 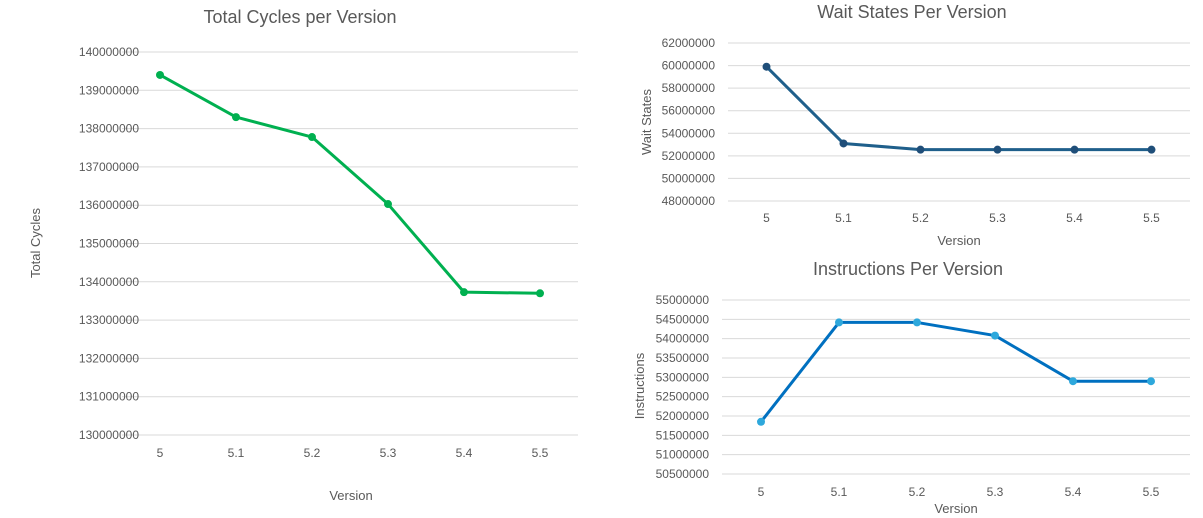 What do you see at coordinates (683, 358) in the screenshot?
I see `instructions-y-tick-label: 53500000` at bounding box center [683, 358].